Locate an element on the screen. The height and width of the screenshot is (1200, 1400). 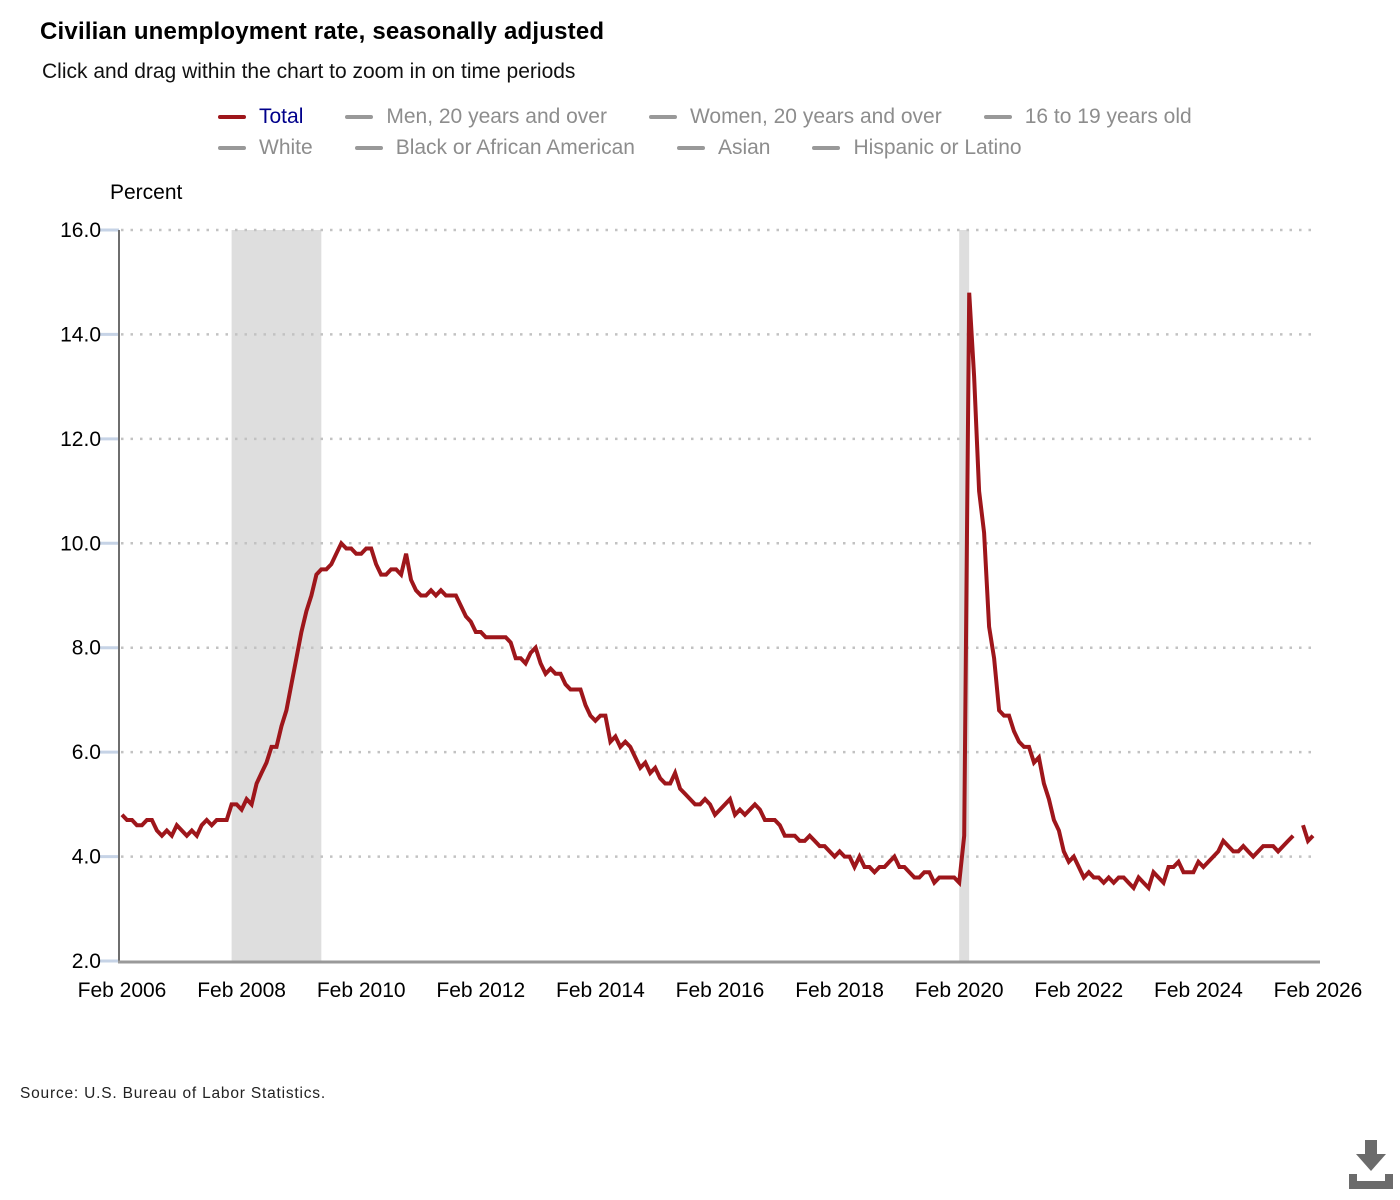
source-note: Source: U.S. Bureau of Labor Statistics. is located at coordinates (173, 1093).